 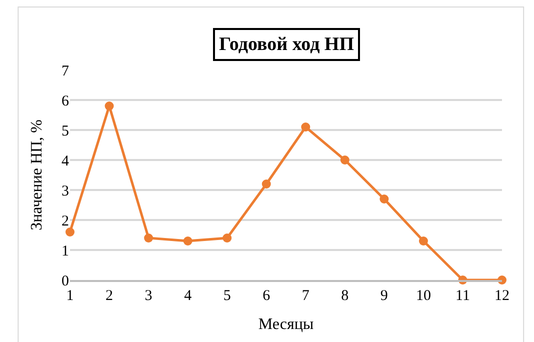 What do you see at coordinates (286, 44) in the screenshot?
I see `chart-title: Годовой ход НП` at bounding box center [286, 44].